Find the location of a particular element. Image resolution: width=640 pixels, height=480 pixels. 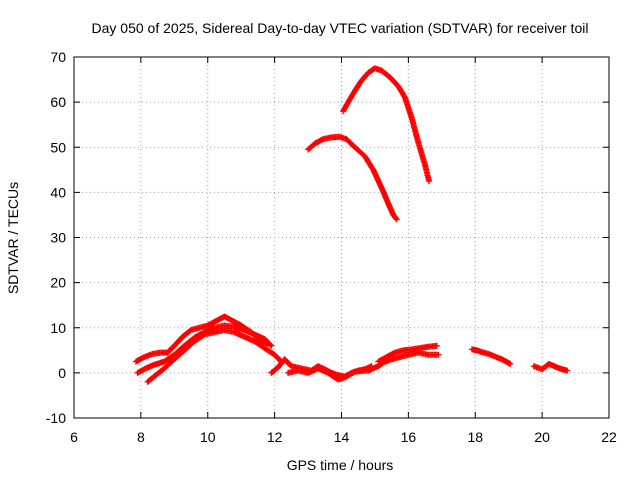

y-tick-label: 20 is located at coordinates (58, 283).